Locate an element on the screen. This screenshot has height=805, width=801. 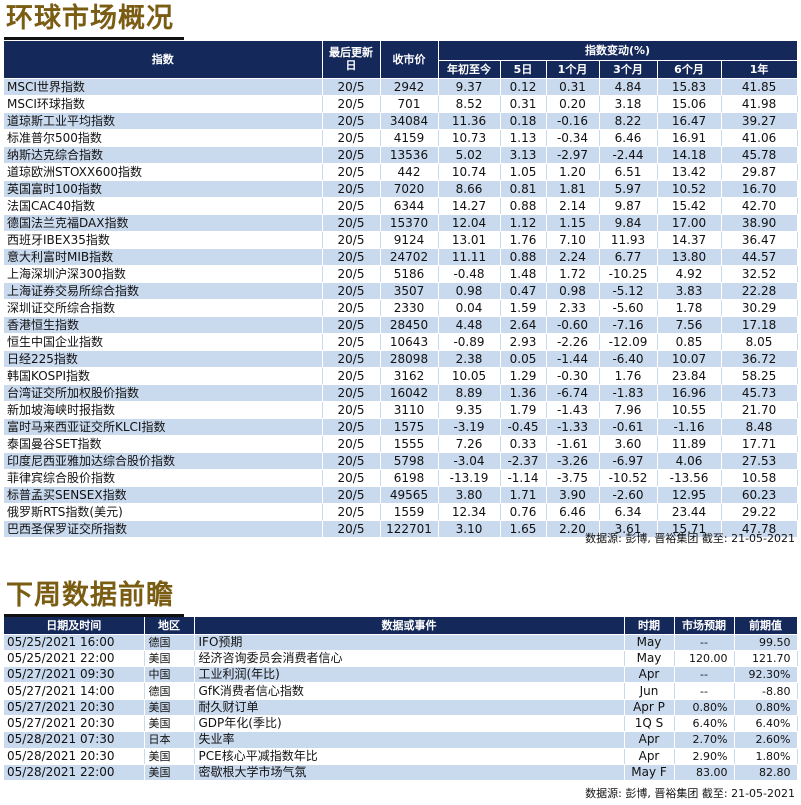
index-name: MSCI世界指数 is located at coordinates (163, 87).